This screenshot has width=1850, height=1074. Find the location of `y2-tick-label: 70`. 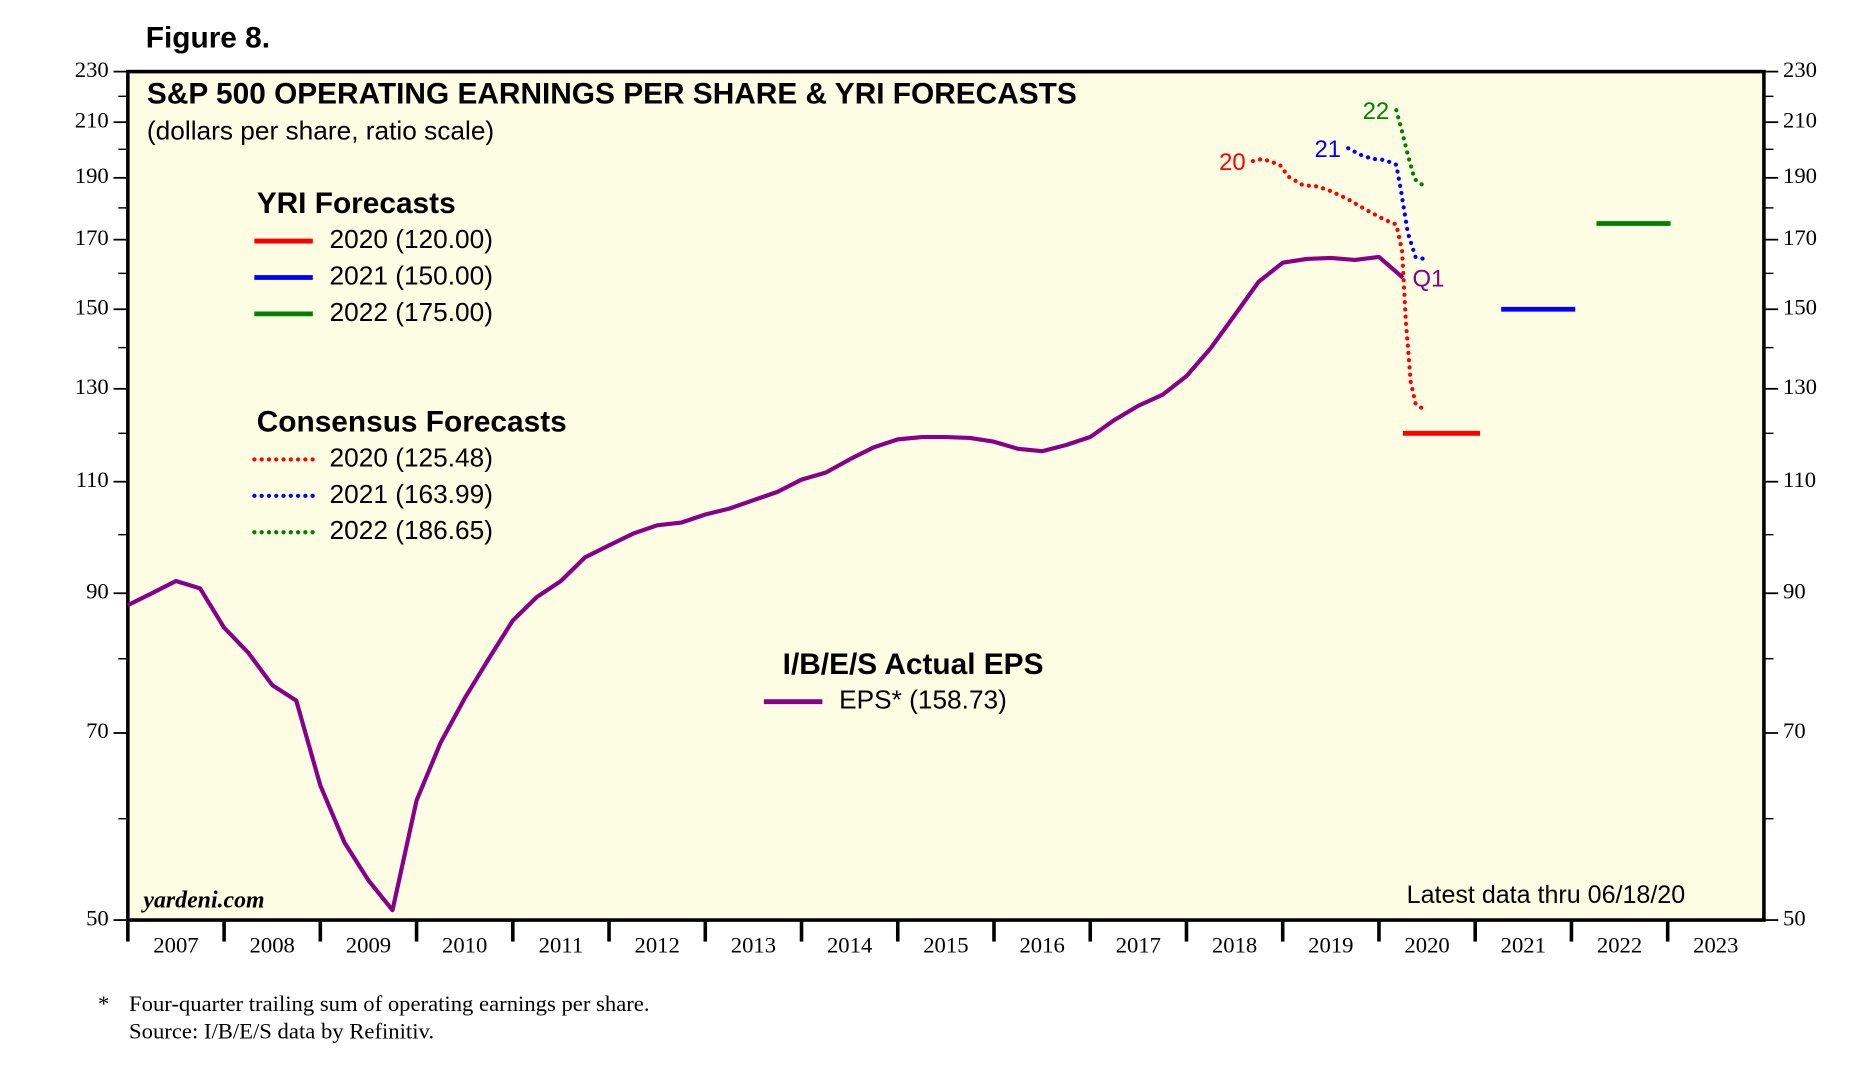

y2-tick-label: 70 is located at coordinates (1794, 730).